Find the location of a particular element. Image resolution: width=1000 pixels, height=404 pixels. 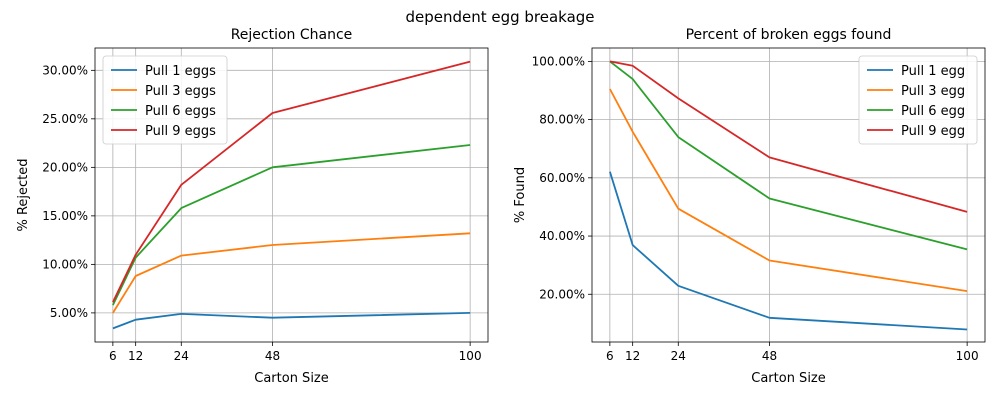

y-tick-label: 25.00% is located at coordinates (65, 119).